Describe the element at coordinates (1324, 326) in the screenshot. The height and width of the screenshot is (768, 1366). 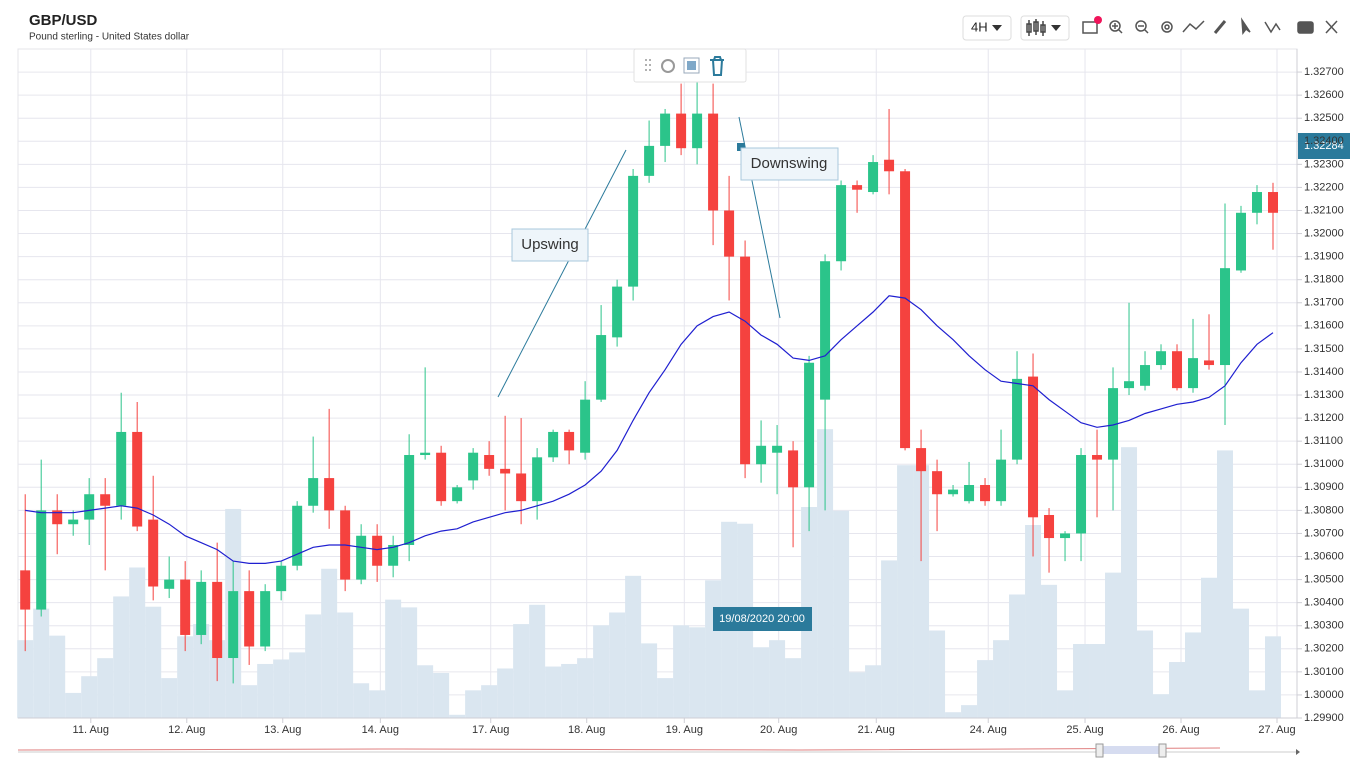
I see `y-tick-label: 1.31600` at that location.